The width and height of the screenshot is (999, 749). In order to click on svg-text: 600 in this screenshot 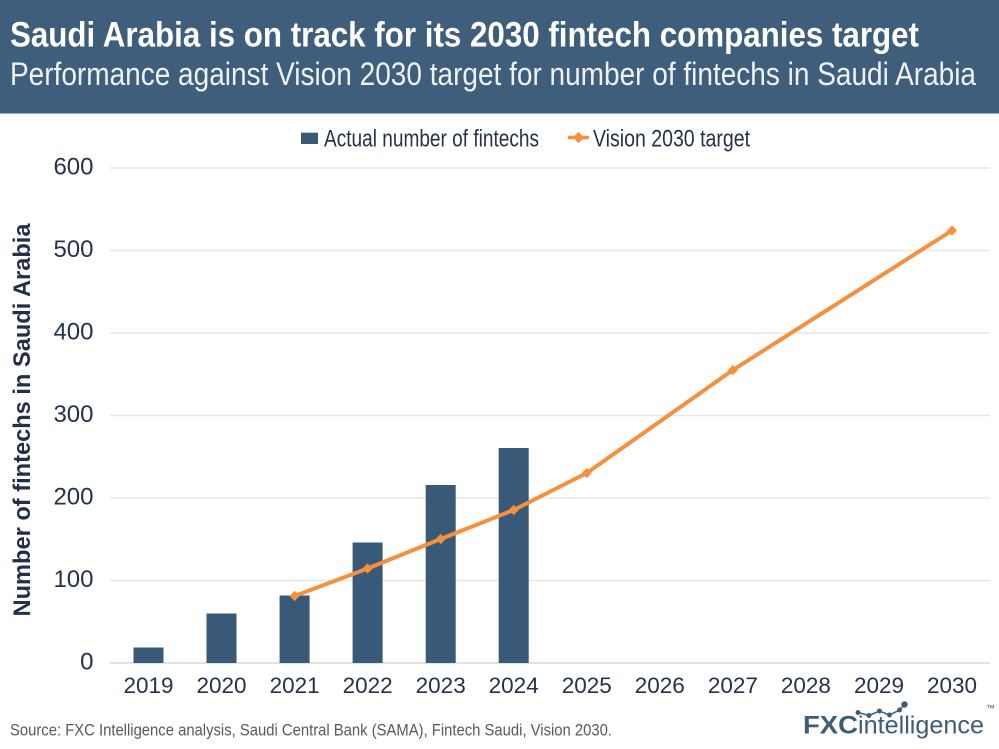, I will do `click(73, 167)`.